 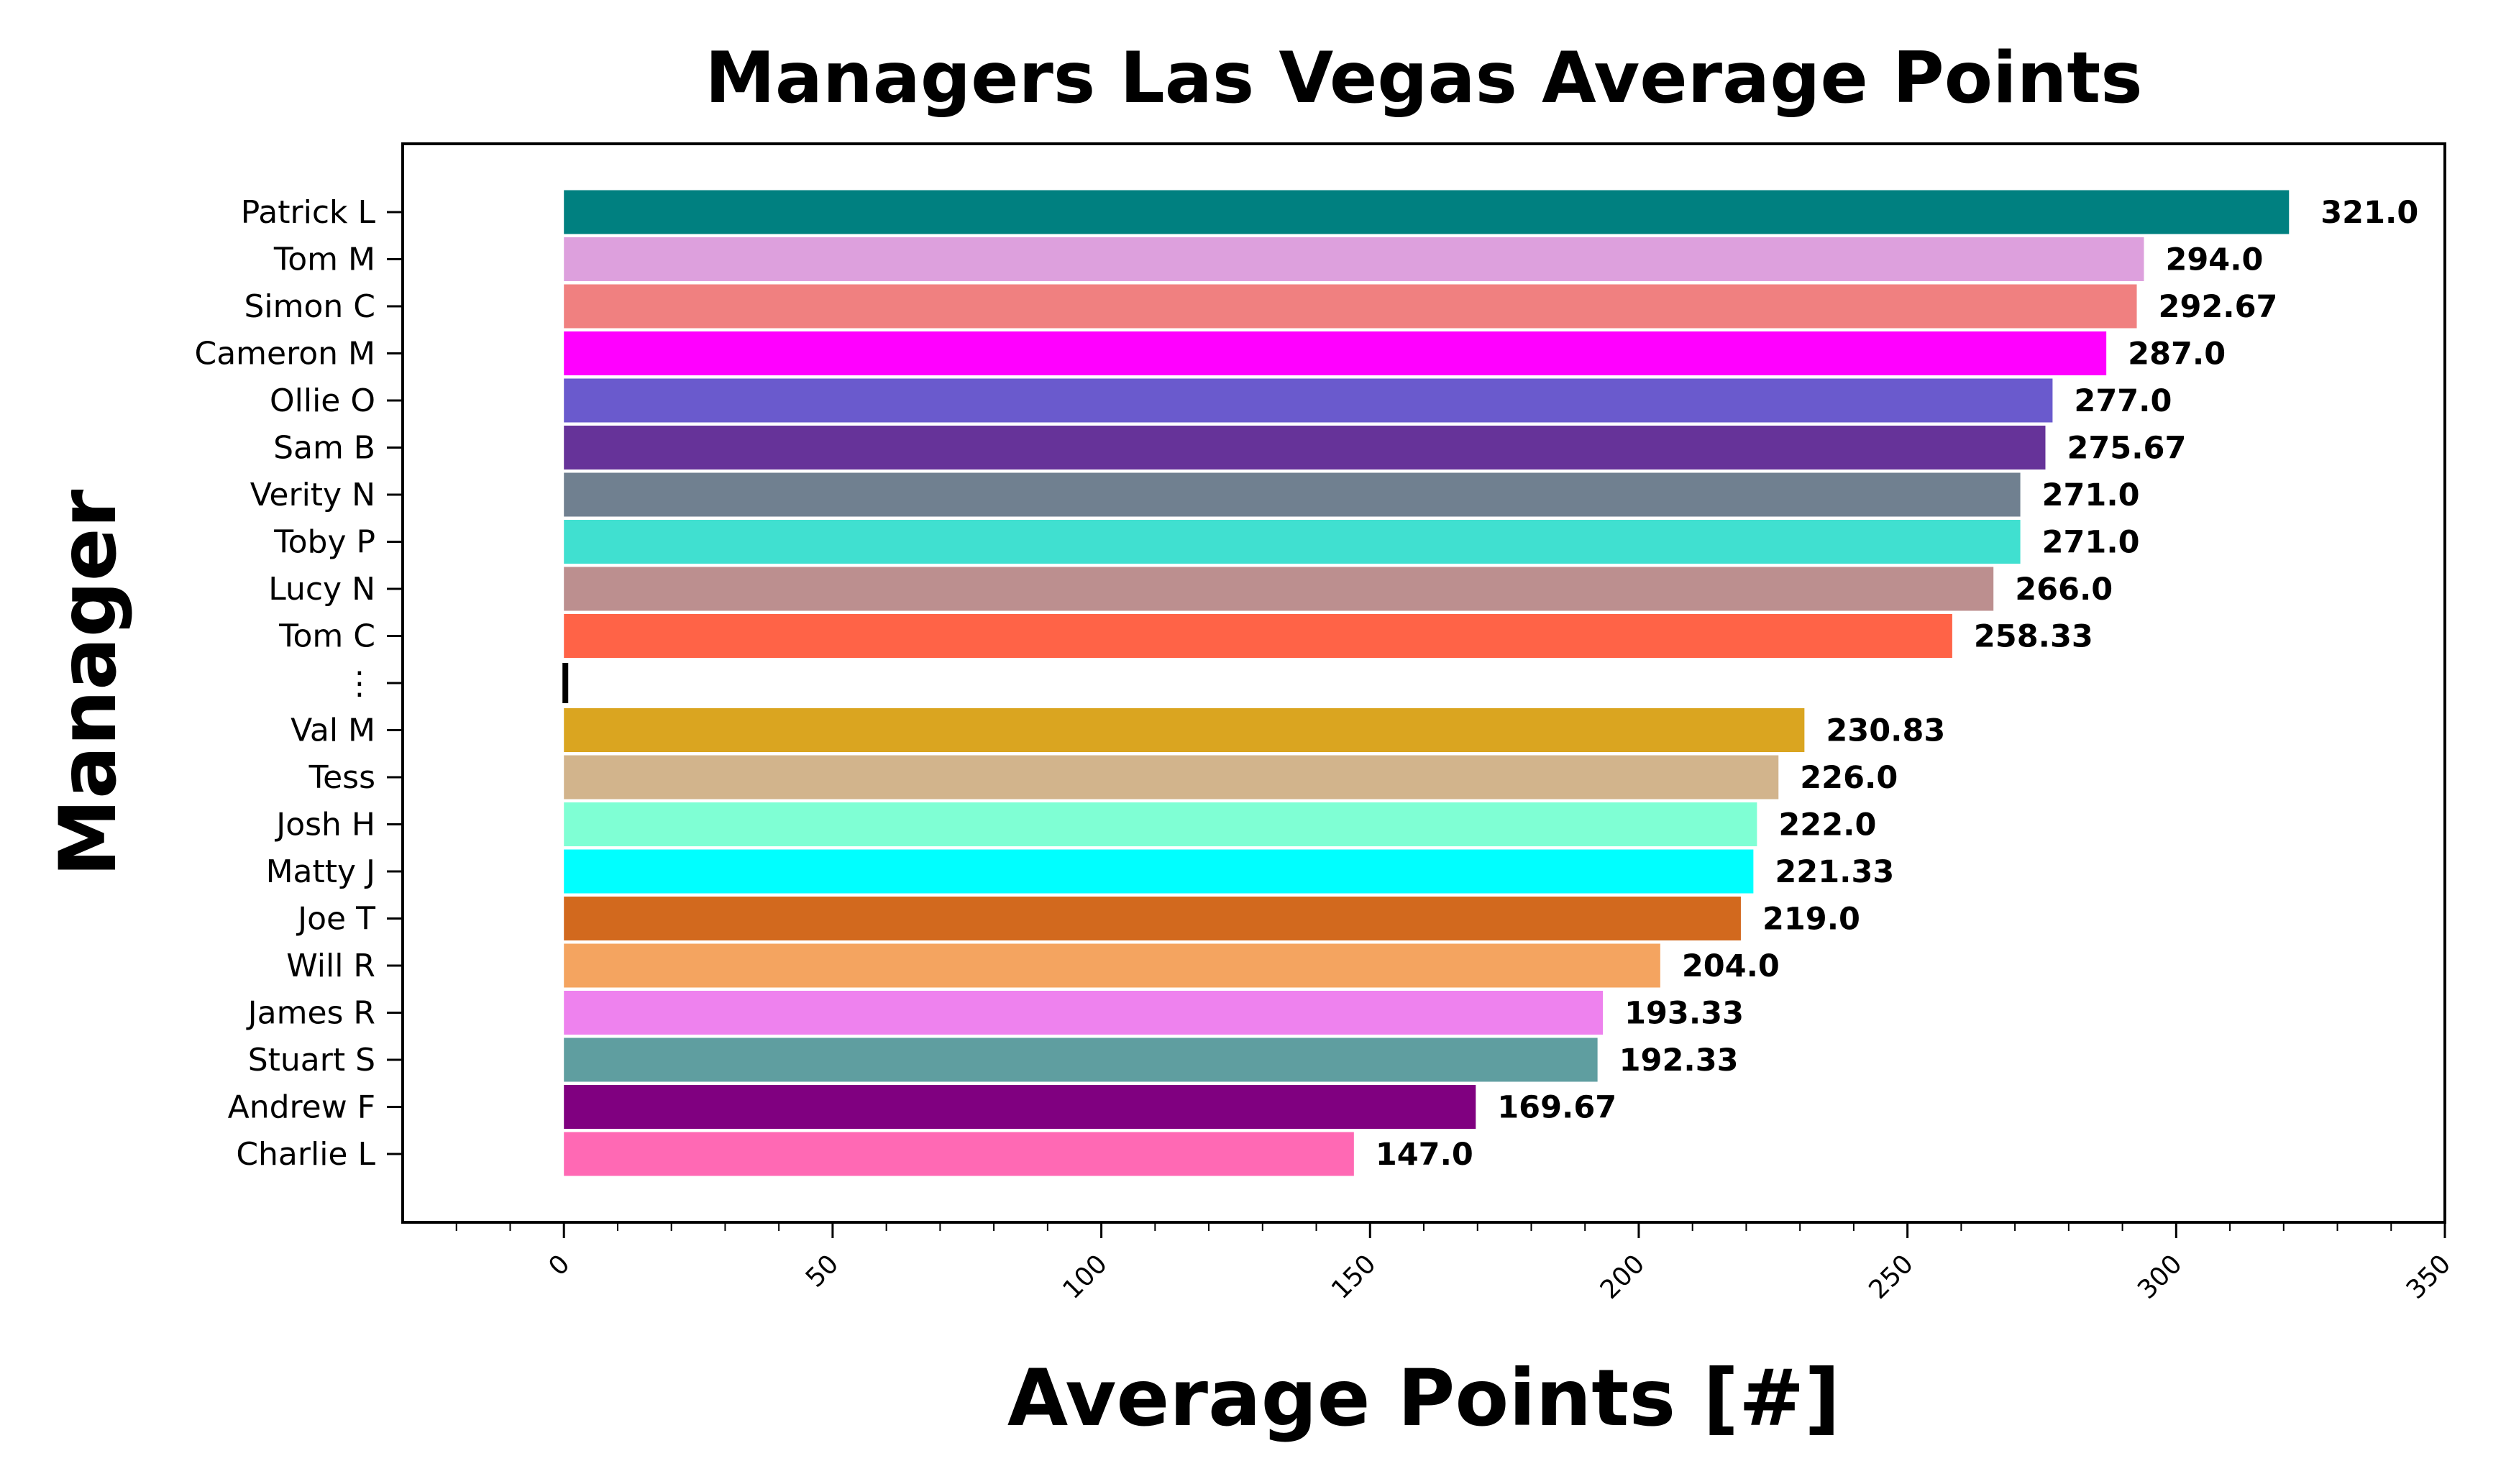 What do you see at coordinates (2214, 260) in the screenshot?
I see `bar-value-label: 294.0` at bounding box center [2214, 260].